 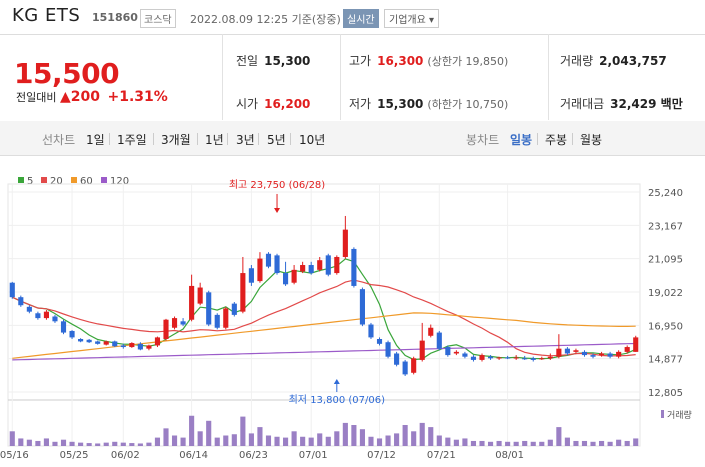 I want to click on x-tick-label: 05/25, so click(x=74, y=455).